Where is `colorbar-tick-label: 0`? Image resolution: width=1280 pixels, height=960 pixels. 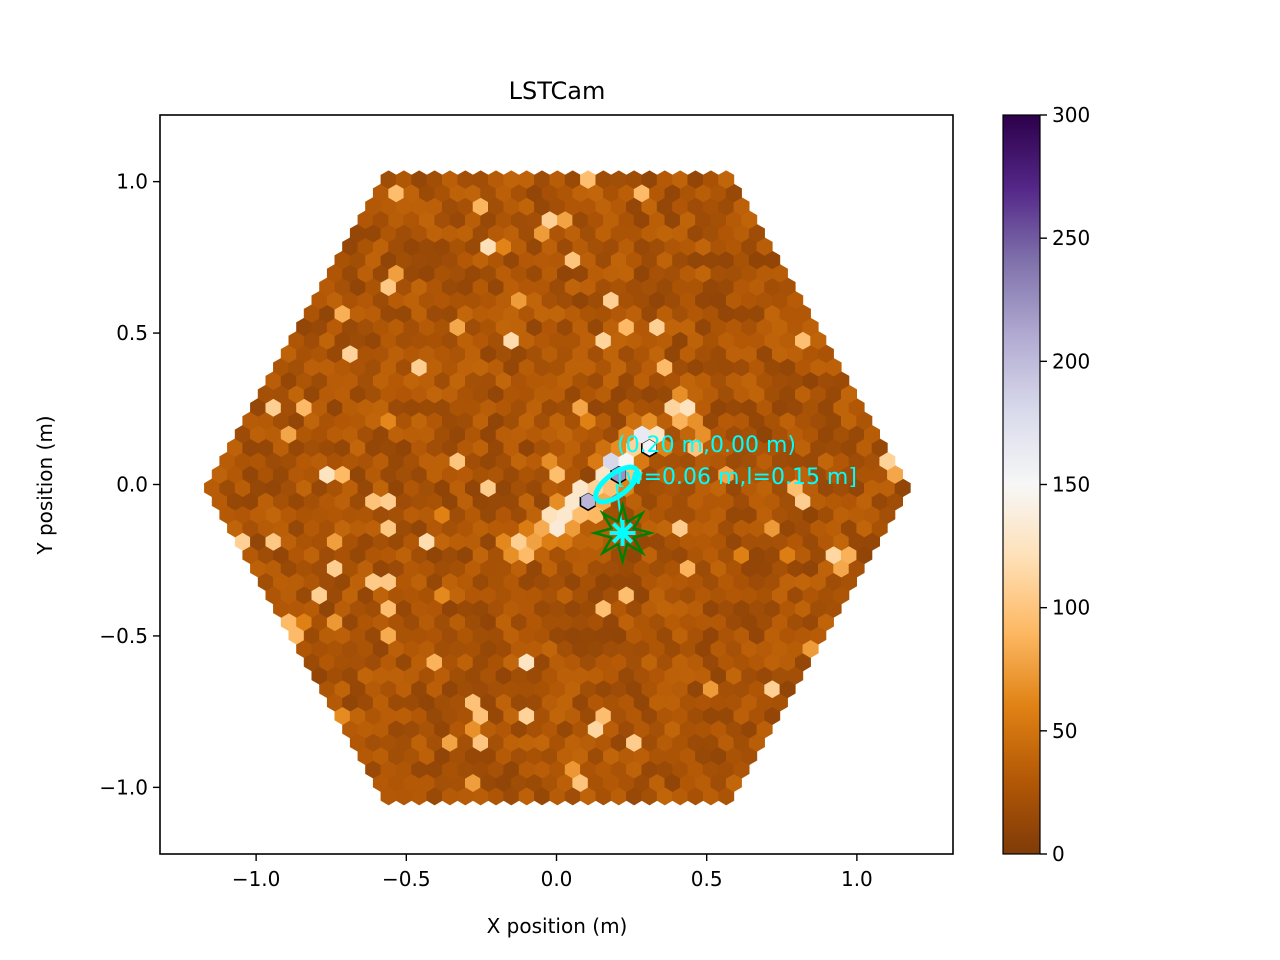 colorbar-tick-label: 0 is located at coordinates (1058, 854).